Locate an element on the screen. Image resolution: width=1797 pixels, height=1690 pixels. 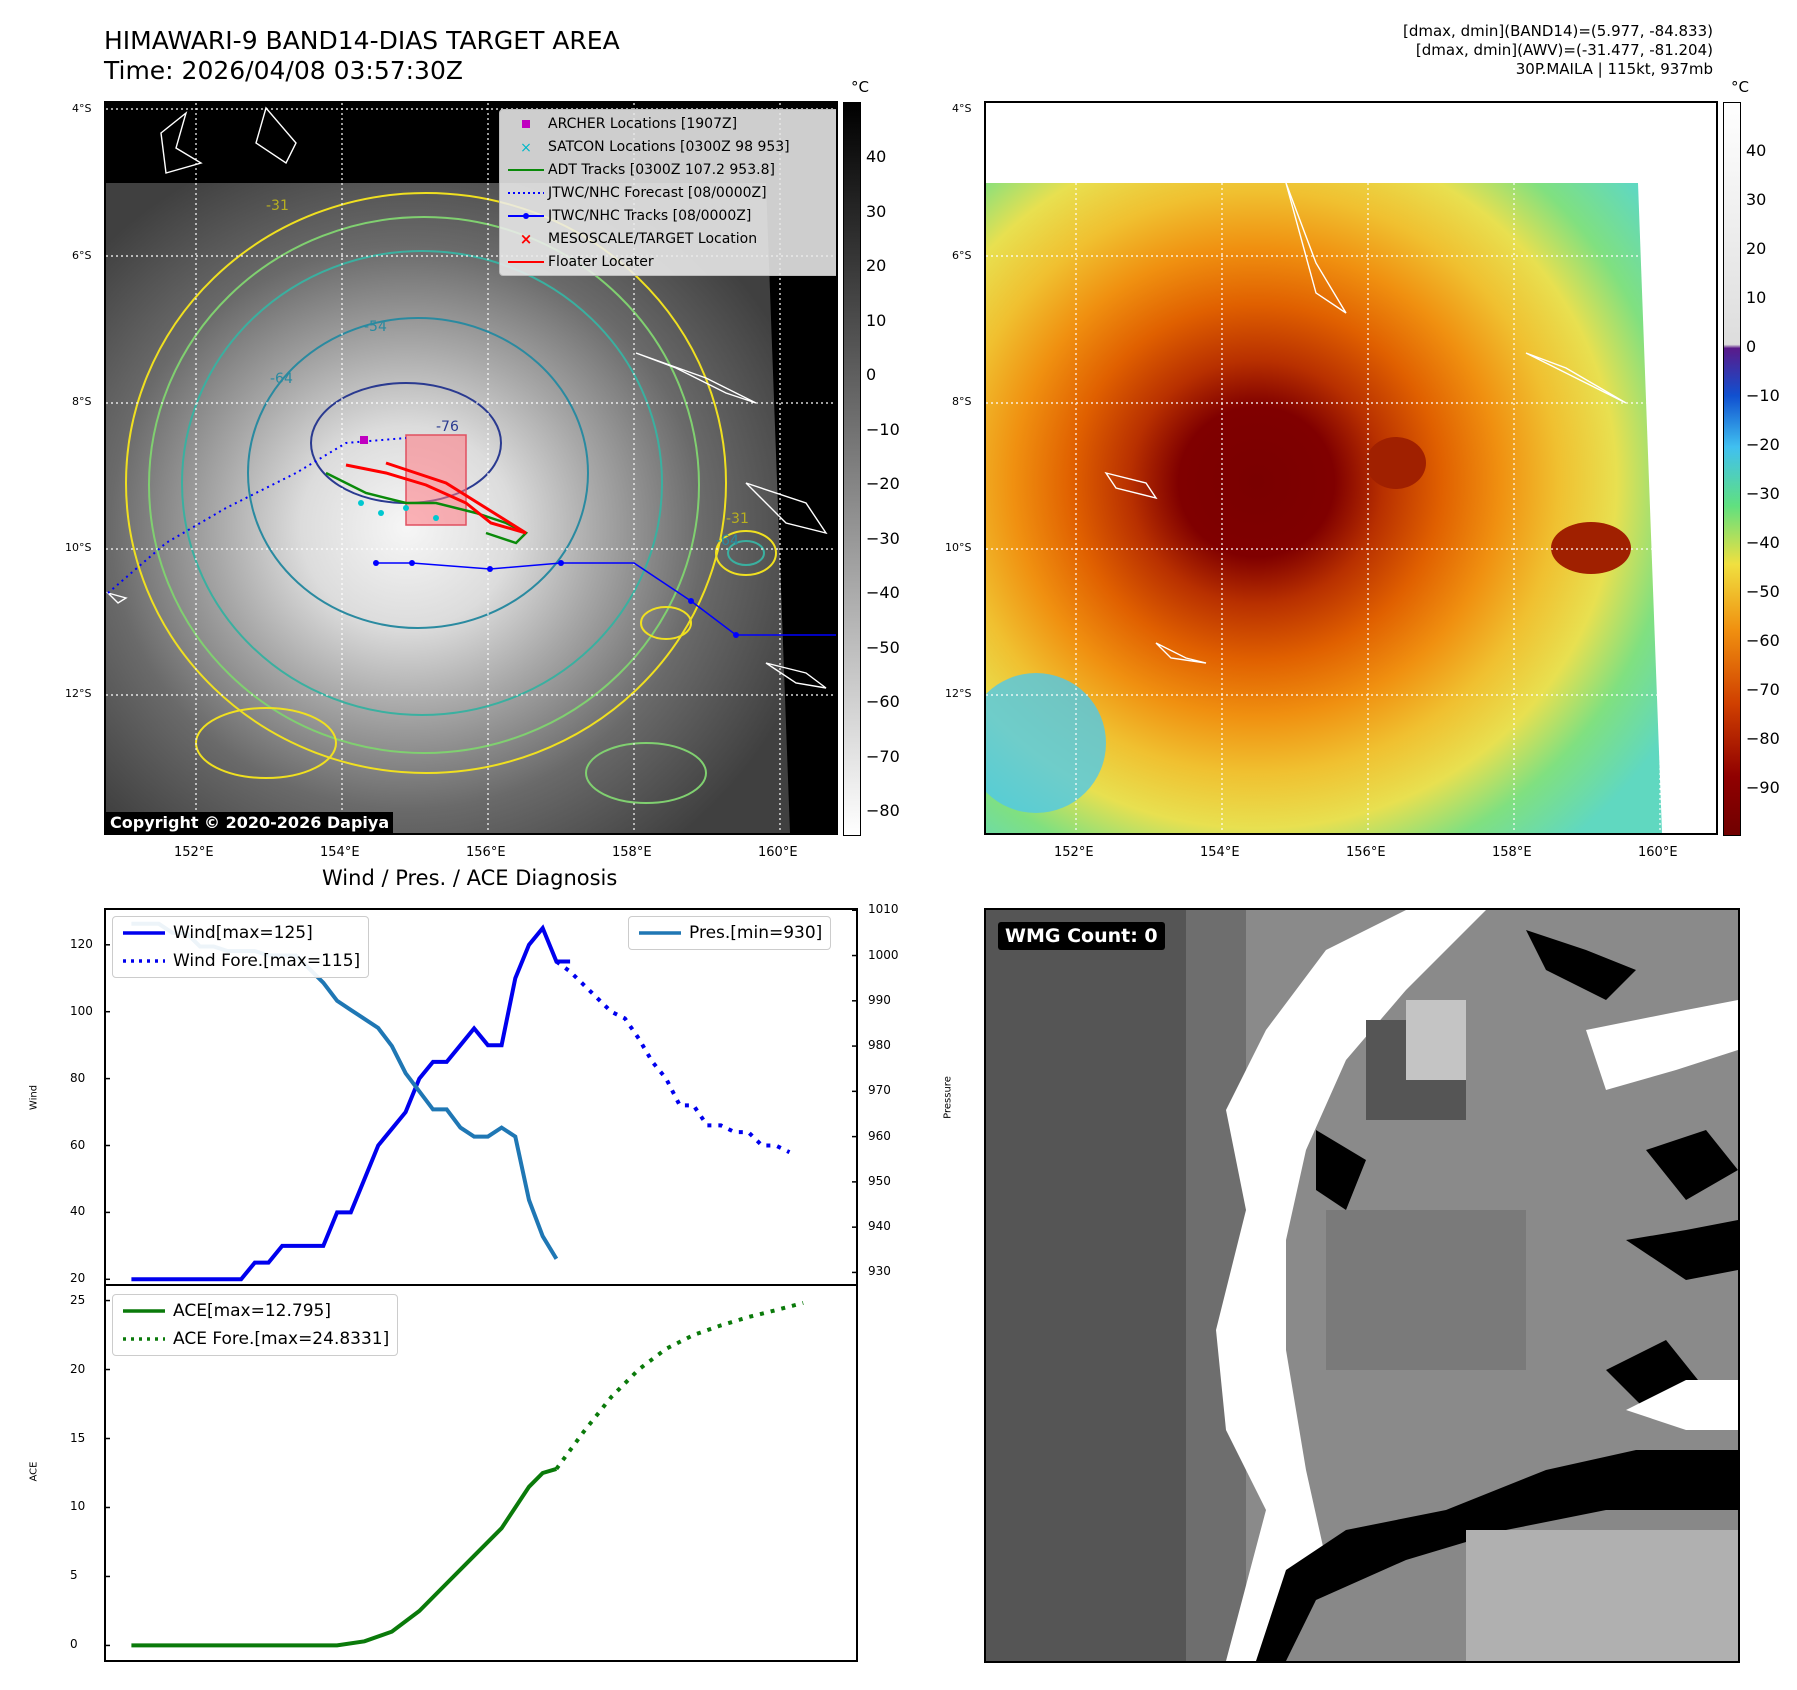
legend-ace-forecast: ACE Fore.[max=24.8331] is located at coordinates (256, 1339).